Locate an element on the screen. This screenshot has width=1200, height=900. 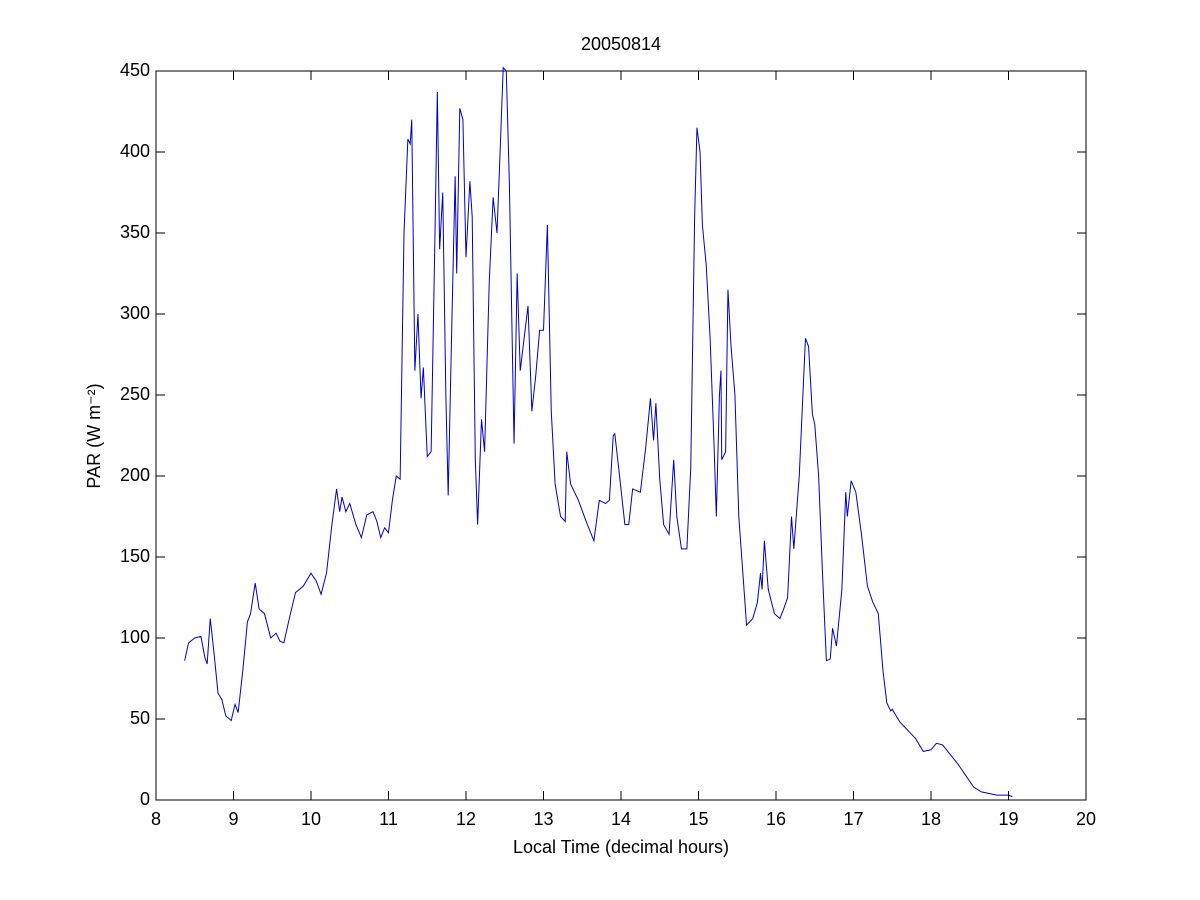
y-tick-label: 150 is located at coordinates (135, 556).